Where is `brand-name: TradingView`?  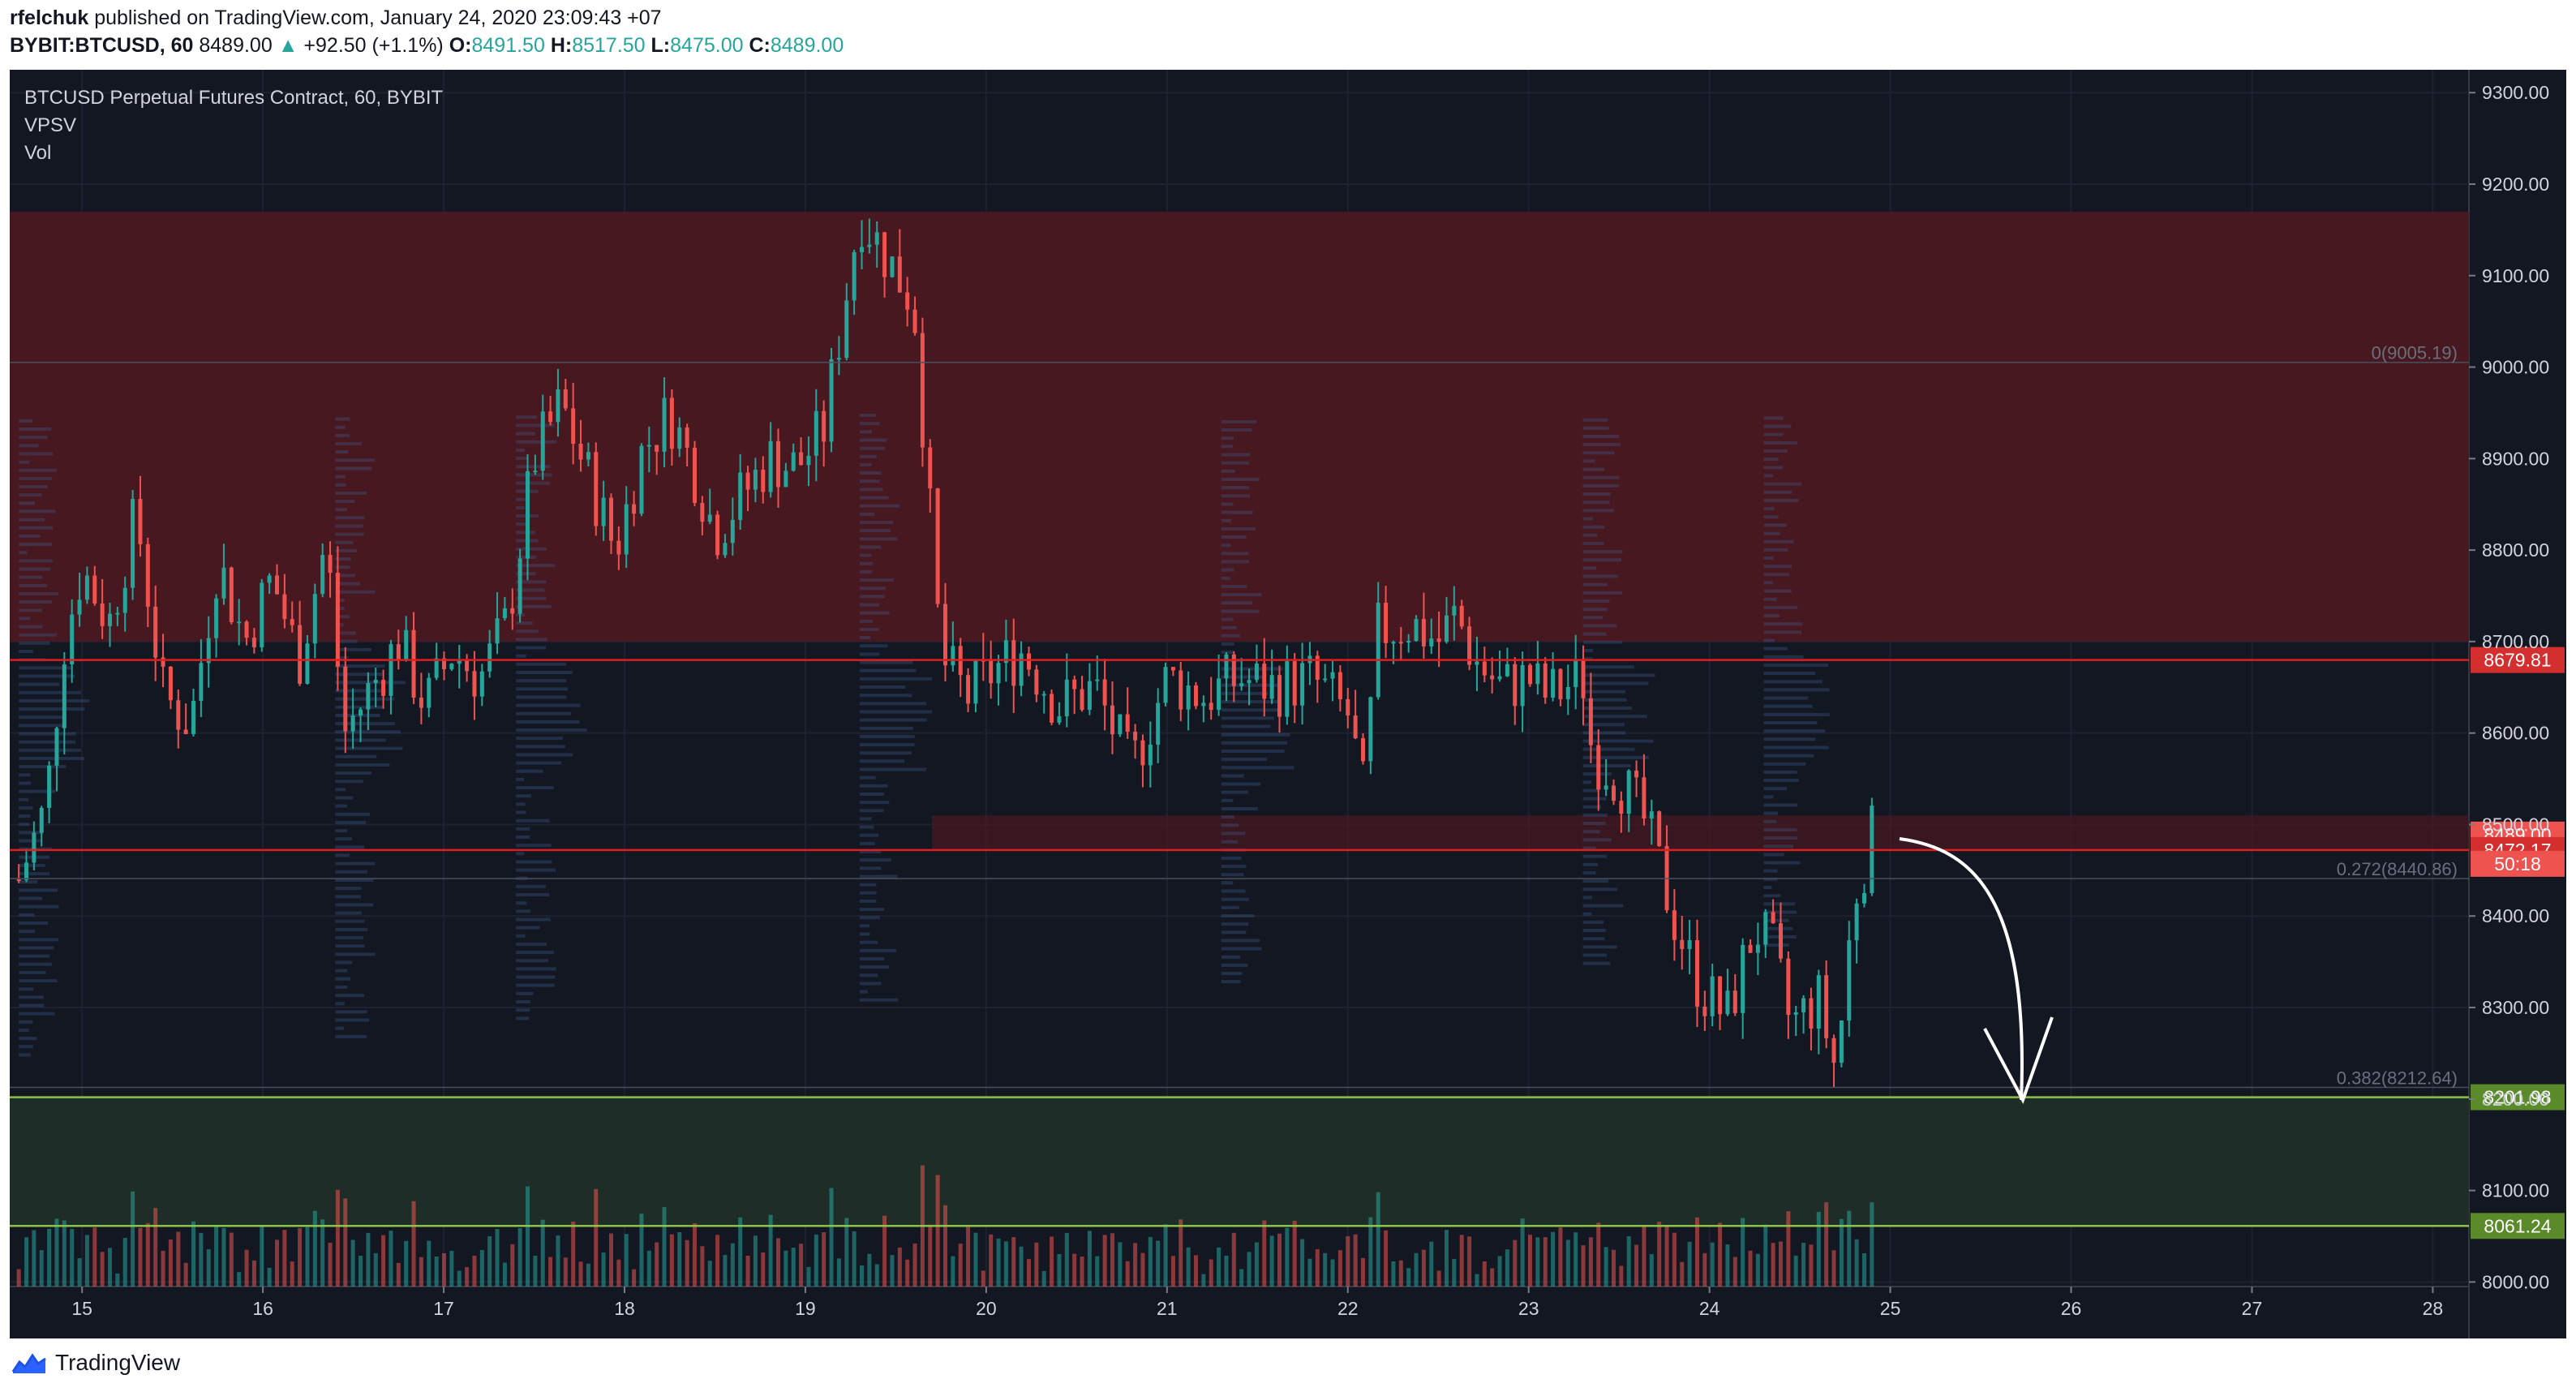 brand-name: TradingView is located at coordinates (118, 1362).